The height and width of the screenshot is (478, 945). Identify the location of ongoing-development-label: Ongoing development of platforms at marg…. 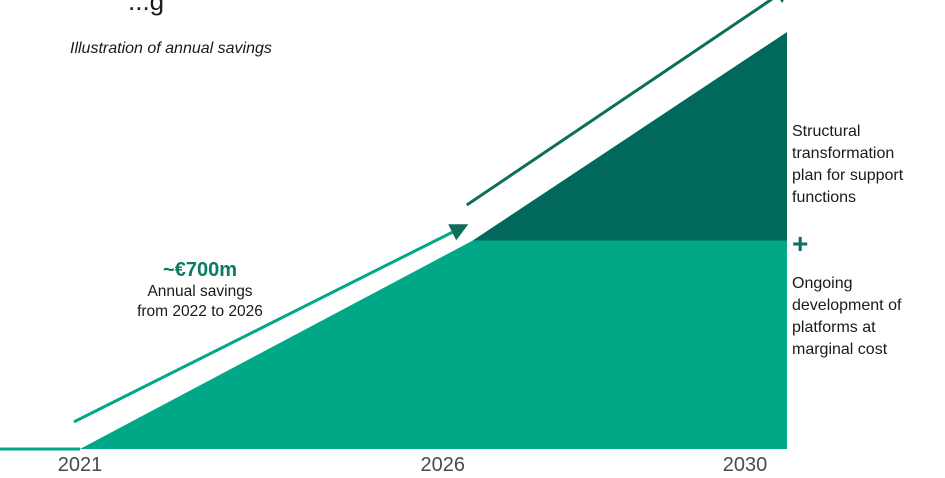
(868, 317).